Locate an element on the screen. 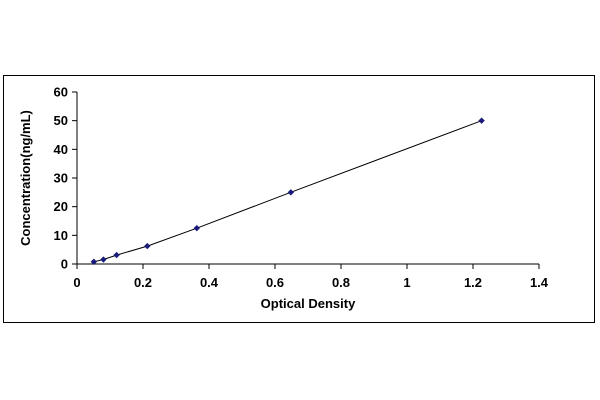 Image resolution: width=600 pixels, height=400 pixels. y-tick-label: 0 is located at coordinates (64, 264).